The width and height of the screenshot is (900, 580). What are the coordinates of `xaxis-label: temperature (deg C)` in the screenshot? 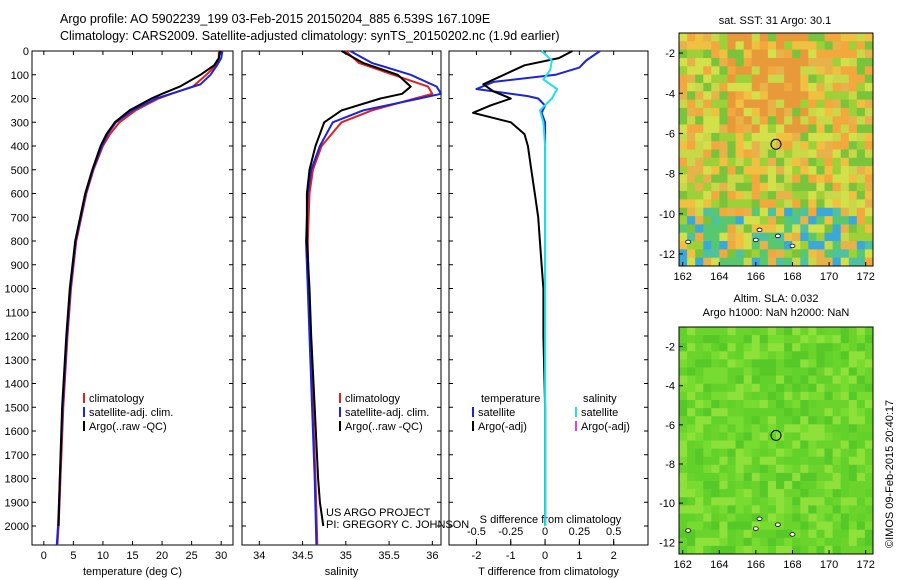 It's located at (132, 572).